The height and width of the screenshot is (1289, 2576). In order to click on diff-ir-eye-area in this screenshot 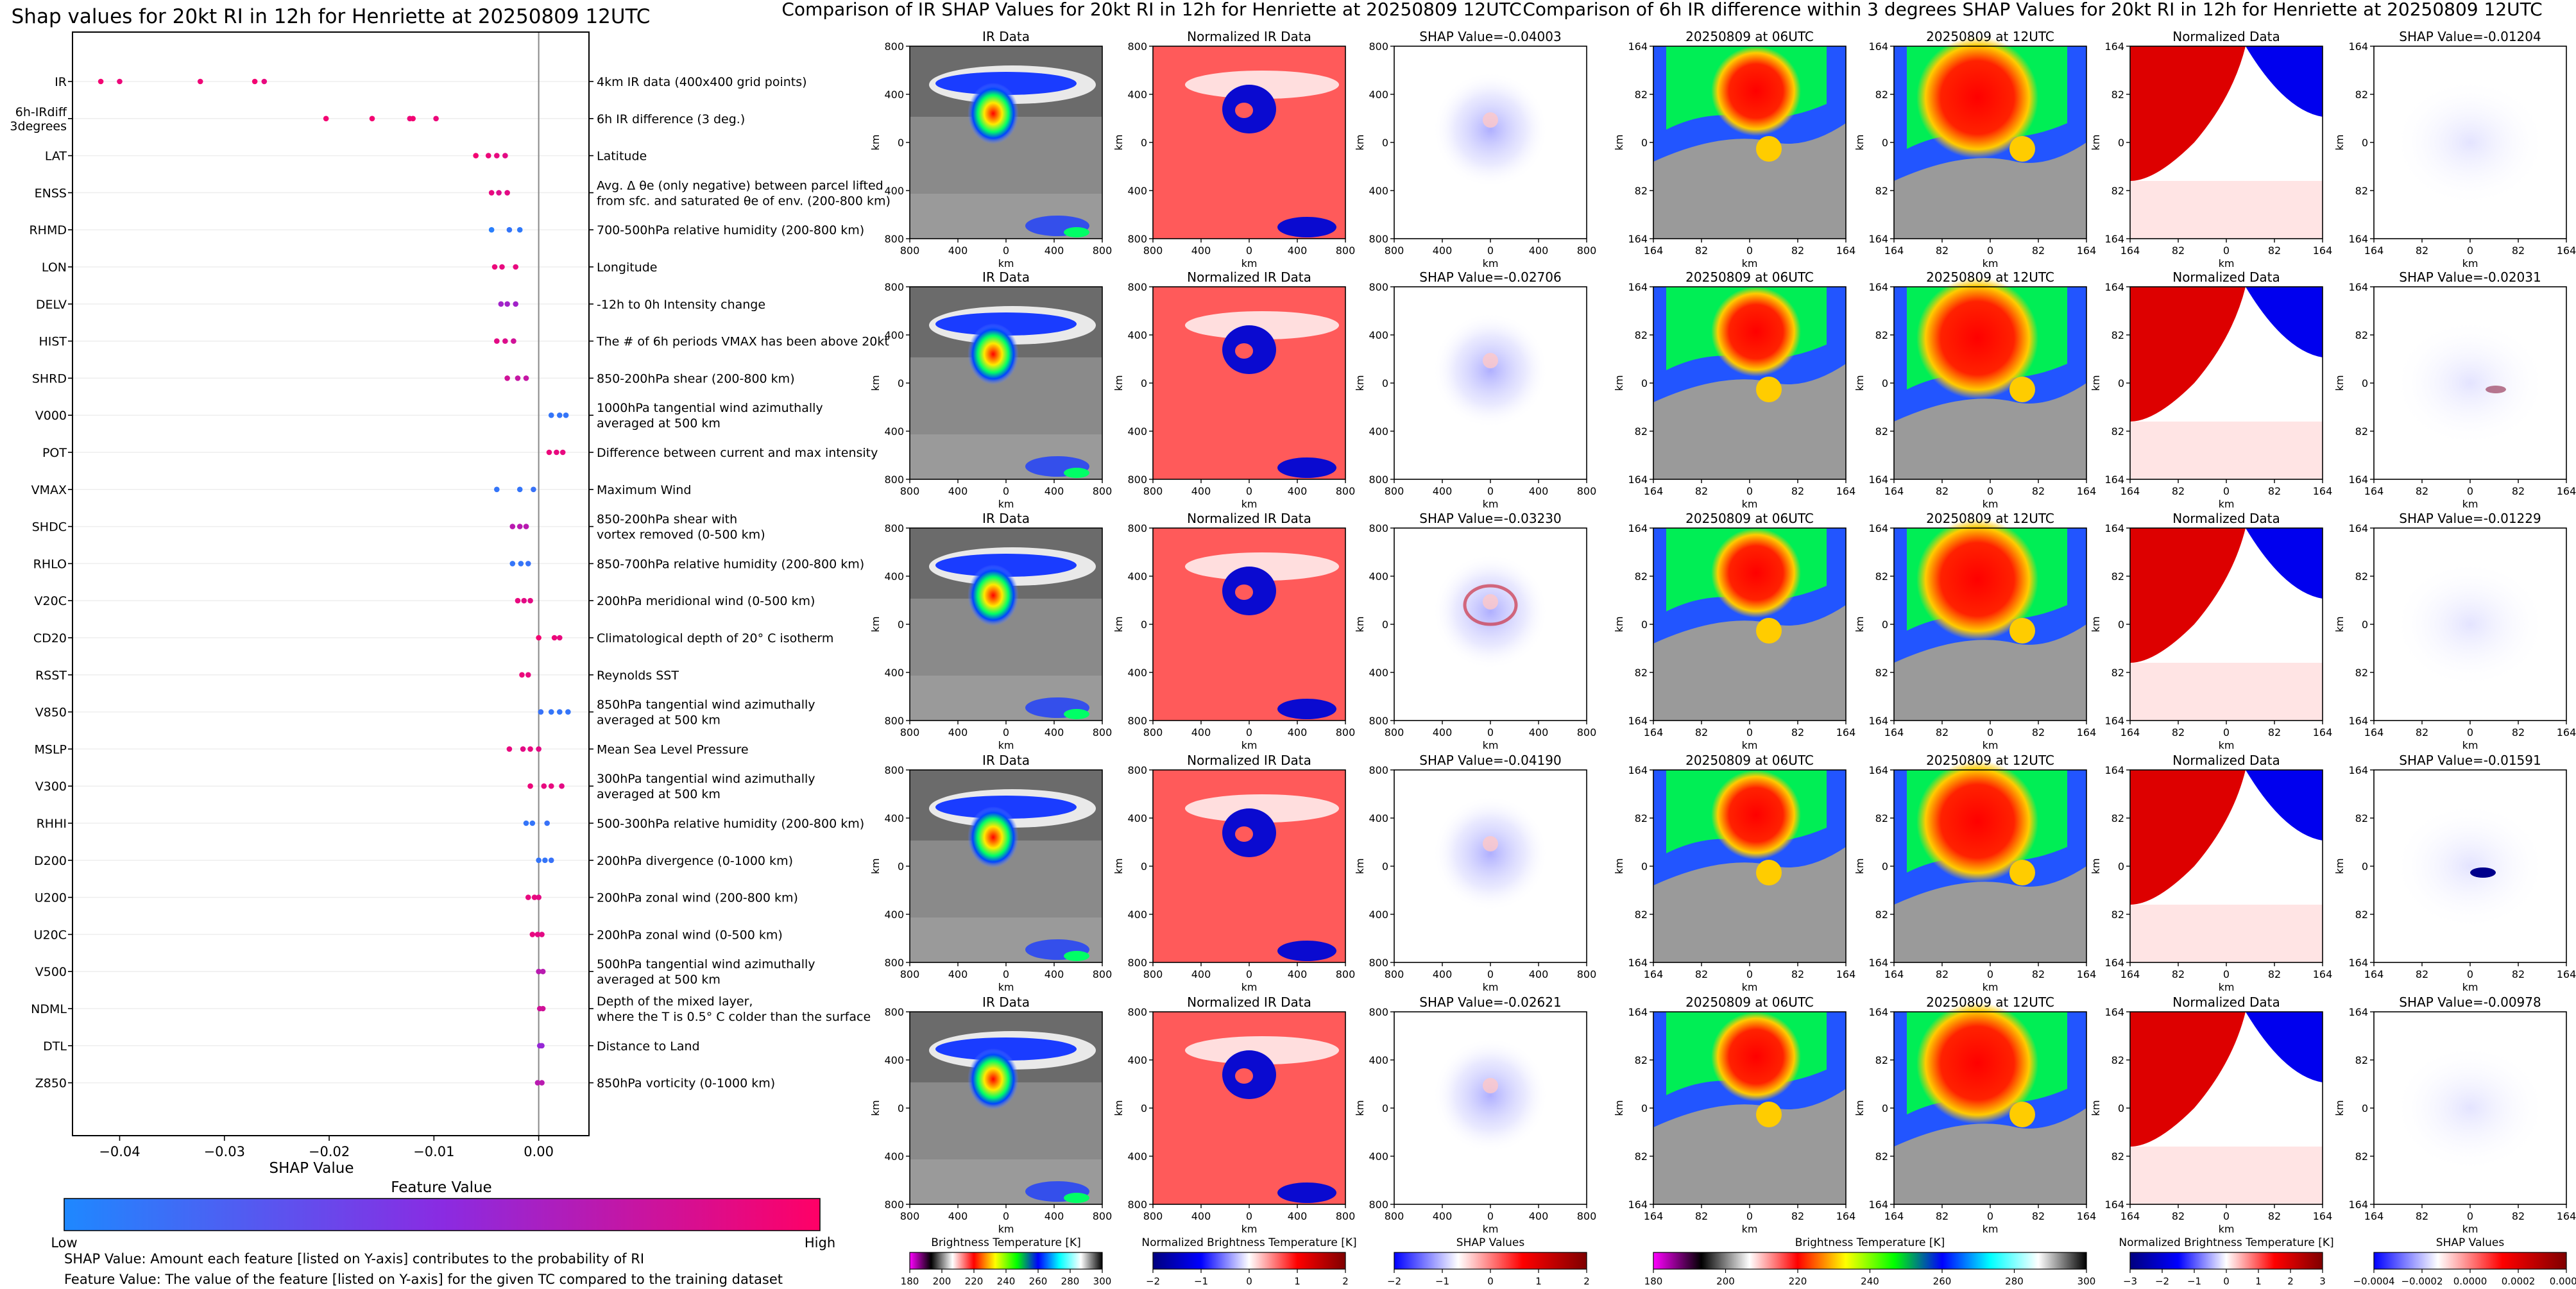, I will do `click(1769, 873)`.